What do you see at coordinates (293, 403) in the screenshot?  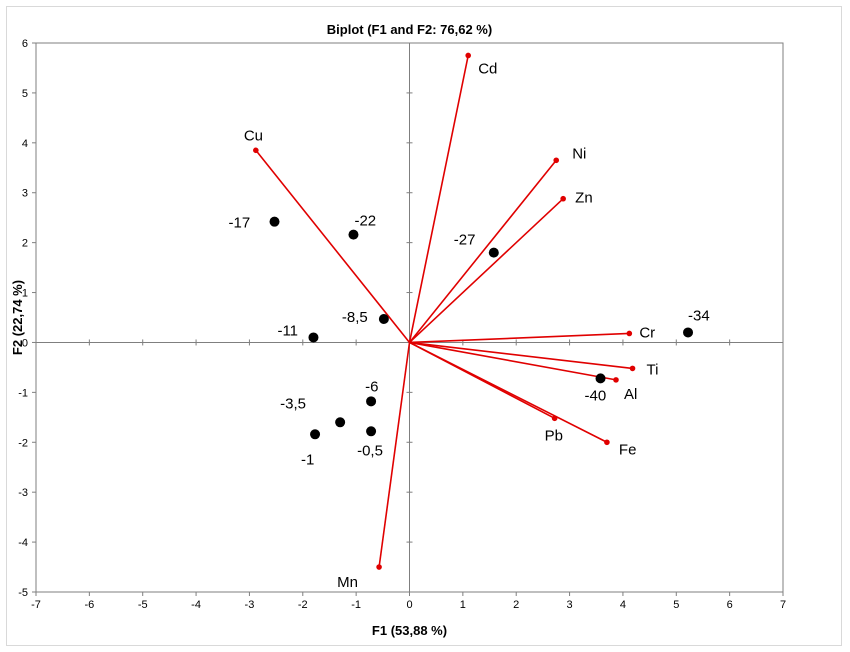 I see `observation-label: -3,5` at bounding box center [293, 403].